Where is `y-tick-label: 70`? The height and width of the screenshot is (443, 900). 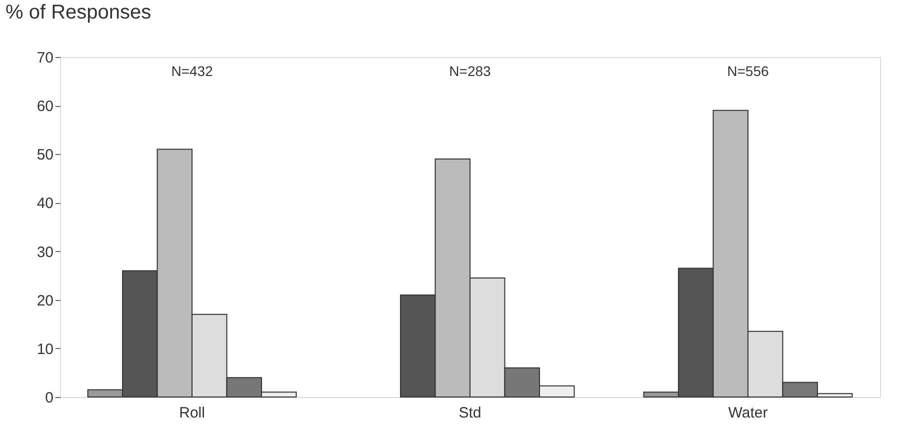
y-tick-label: 70 is located at coordinates (45, 58).